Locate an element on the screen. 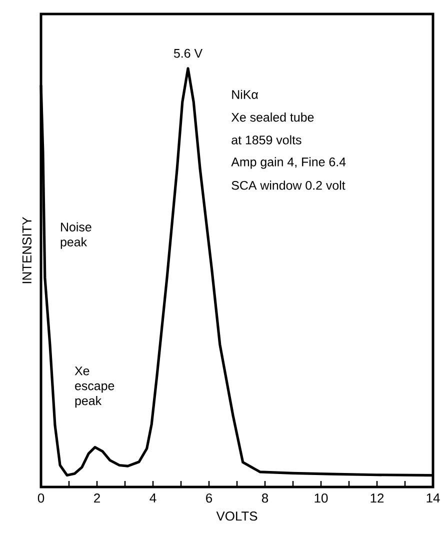 Image resolution: width=445 pixels, height=550 pixels. annotation: at 1859 volts is located at coordinates (267, 139).